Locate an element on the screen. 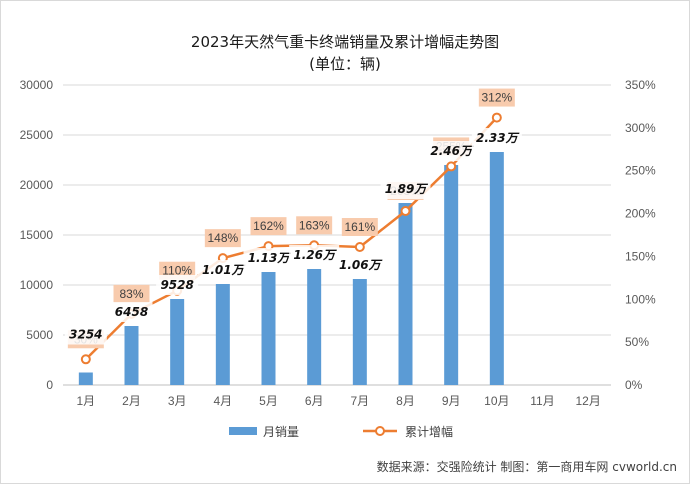 Image resolution: width=690 pixels, height=484 pixels. value-label: 1.26万 is located at coordinates (315, 255).